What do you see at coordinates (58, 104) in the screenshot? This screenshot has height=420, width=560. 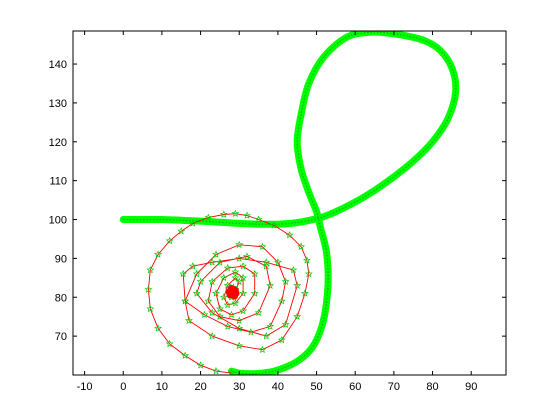 I see `y-tick-label: 130` at bounding box center [58, 104].